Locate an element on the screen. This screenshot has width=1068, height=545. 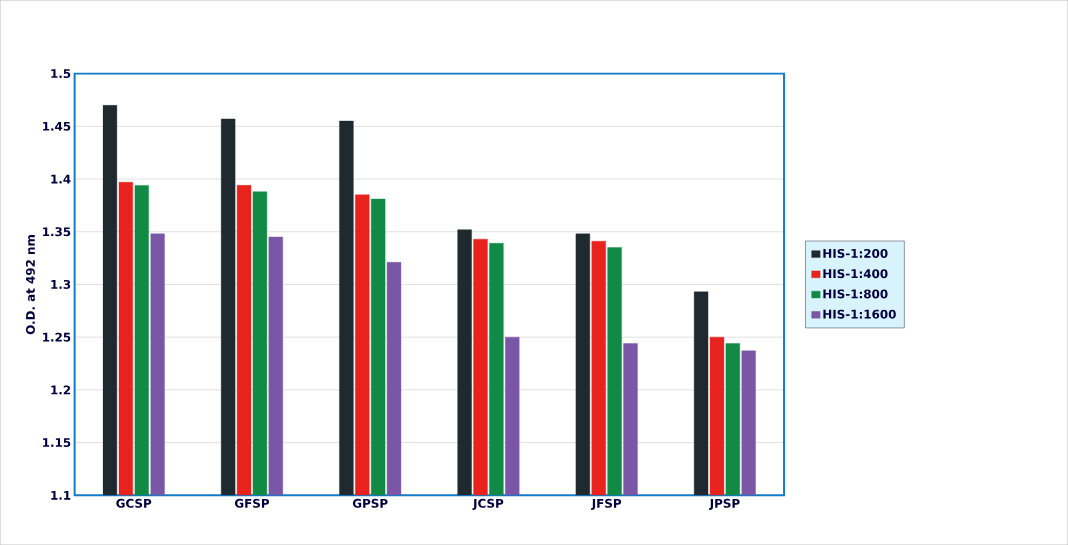
legend-label: HIS-1:800 is located at coordinates (855, 294).